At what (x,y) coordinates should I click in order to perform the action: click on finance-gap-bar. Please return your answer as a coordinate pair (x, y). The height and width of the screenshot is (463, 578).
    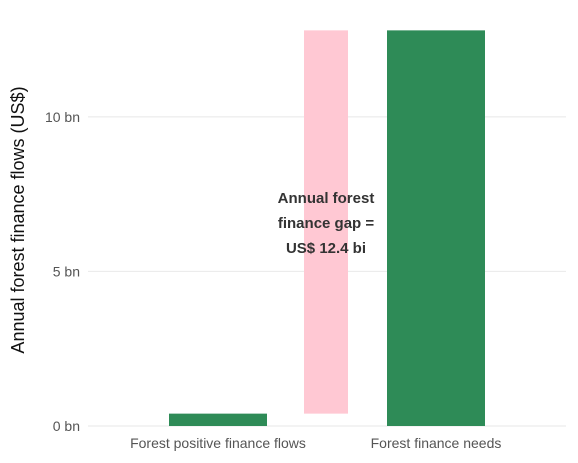
    Looking at the image, I should click on (326, 222).